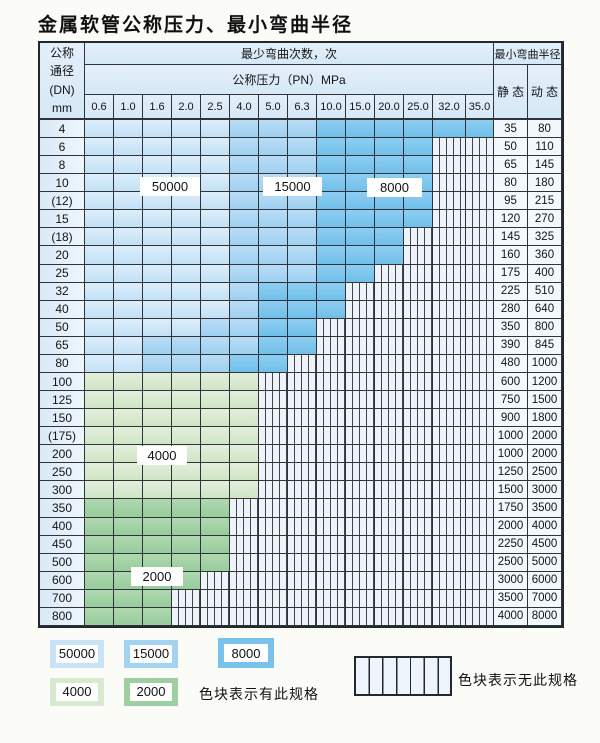 This screenshot has width=600, height=743. What do you see at coordinates (545, 183) in the screenshot?
I see `dynamic-value: 180` at bounding box center [545, 183].